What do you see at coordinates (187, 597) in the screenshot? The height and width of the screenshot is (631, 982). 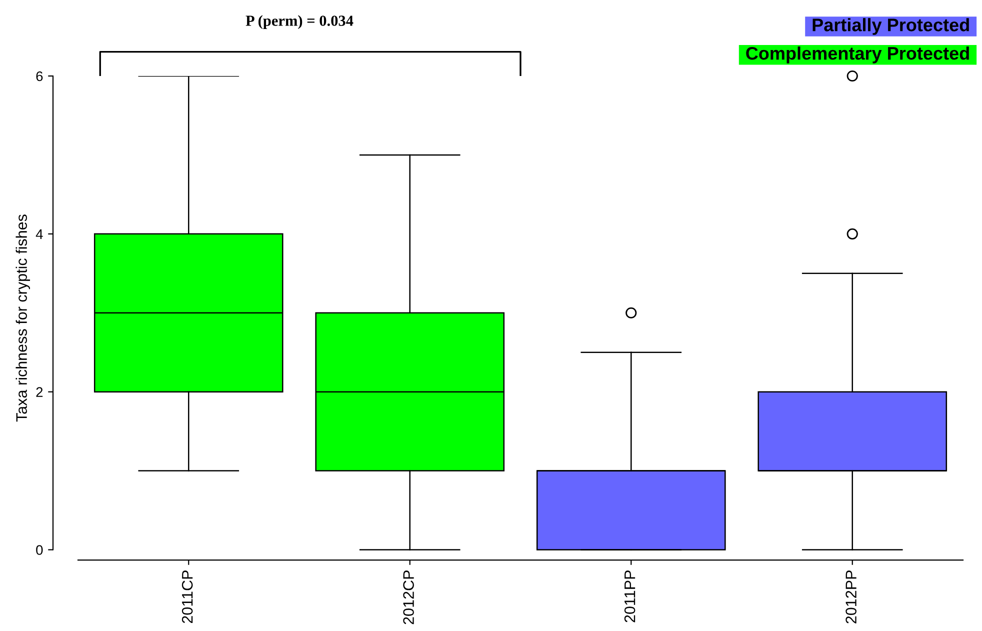 I see `x-tick-label: 2011CP` at bounding box center [187, 597].